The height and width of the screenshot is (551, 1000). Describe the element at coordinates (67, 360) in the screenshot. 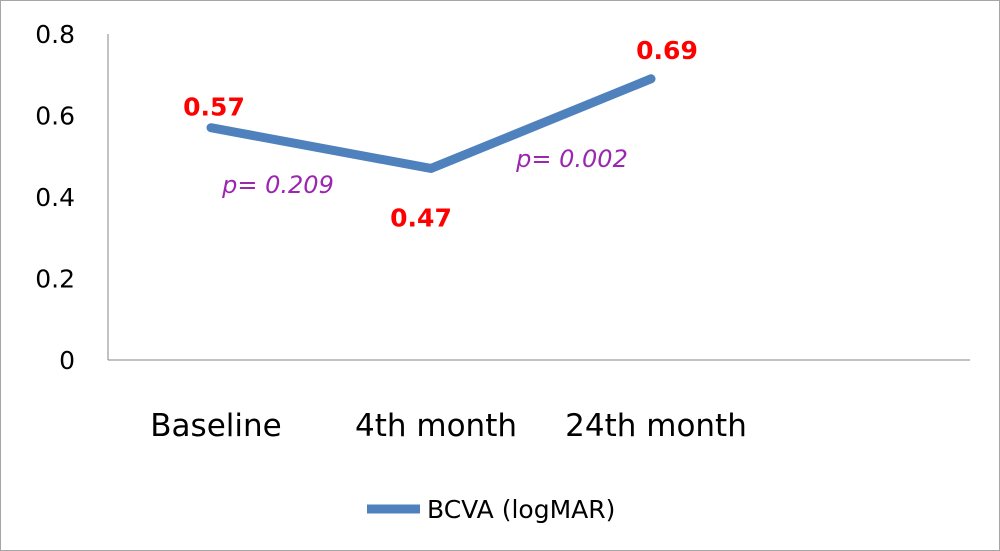

I see `y-tick-label: 0` at that location.